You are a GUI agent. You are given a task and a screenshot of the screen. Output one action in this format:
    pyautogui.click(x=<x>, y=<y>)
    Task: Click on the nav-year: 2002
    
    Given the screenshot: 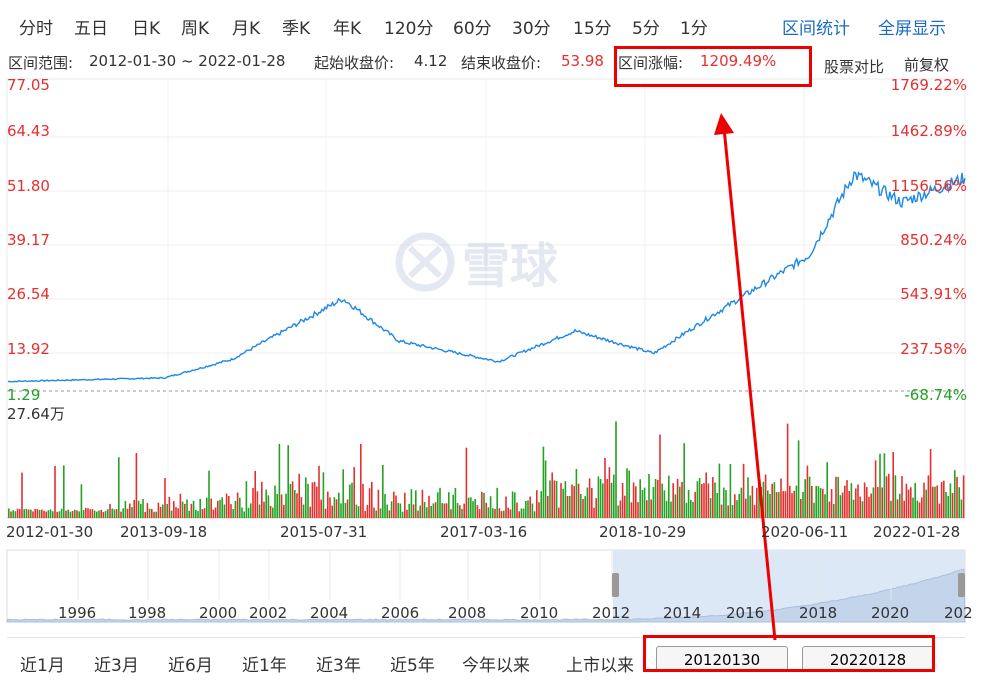 What is the action you would take?
    pyautogui.click(x=268, y=613)
    